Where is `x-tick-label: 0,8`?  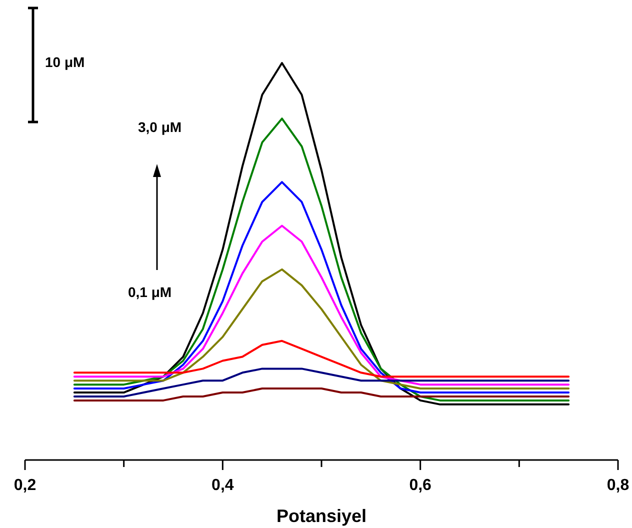
x-tick-label: 0,8 is located at coordinates (618, 485).